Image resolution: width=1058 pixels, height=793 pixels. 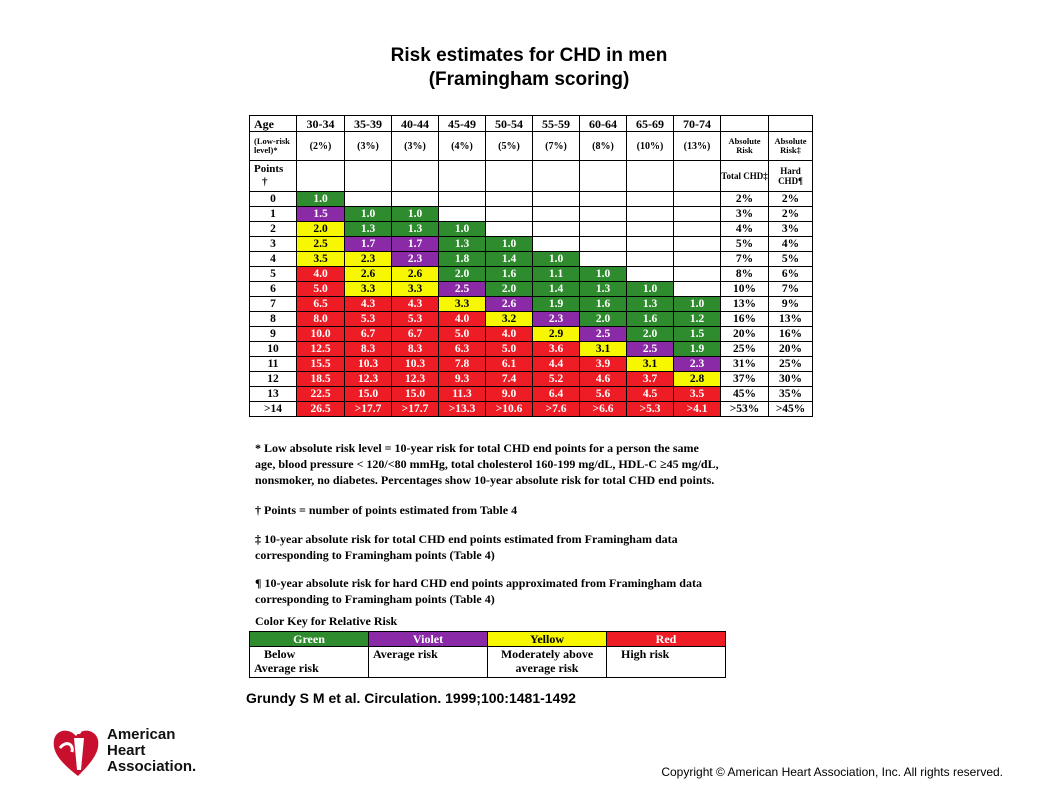 What do you see at coordinates (326, 621) in the screenshot?
I see `color-key-title: Color Key for Relative Risk` at bounding box center [326, 621].